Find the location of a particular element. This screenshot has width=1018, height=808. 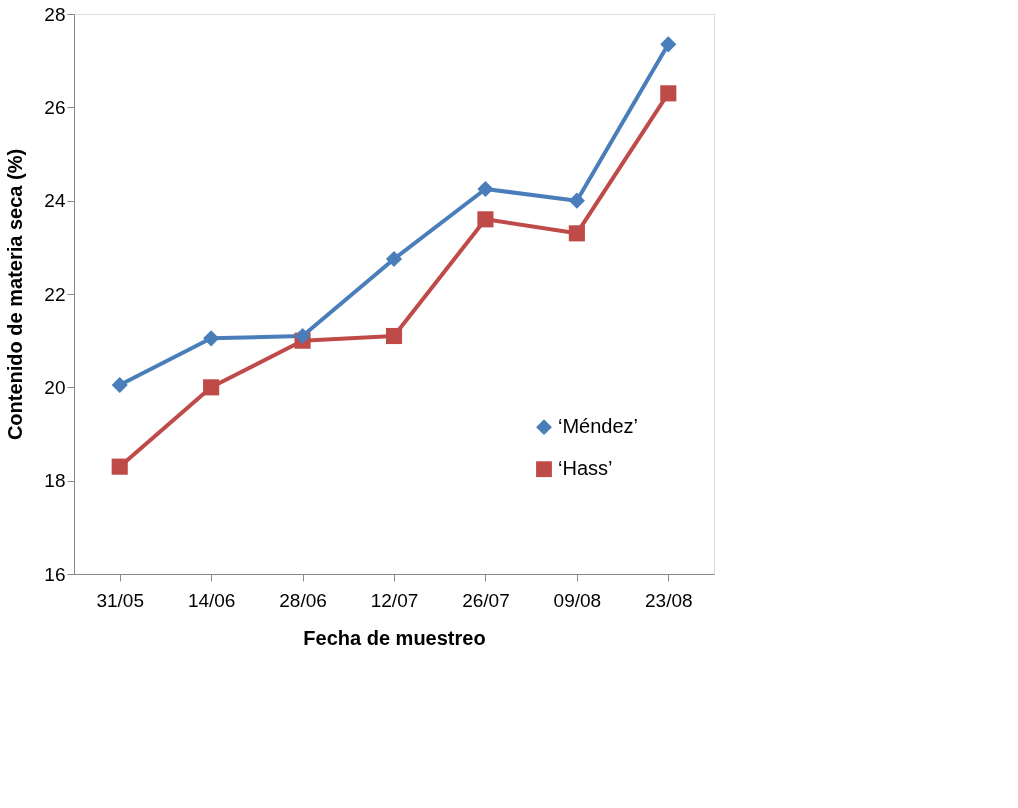

x-axis-title: Fecha de muestreo is located at coordinates (394, 637).